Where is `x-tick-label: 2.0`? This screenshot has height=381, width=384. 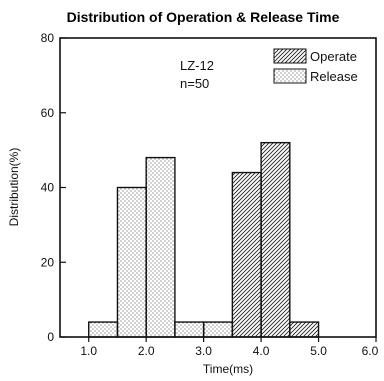
x-tick-label: 2.0 is located at coordinates (146, 351).